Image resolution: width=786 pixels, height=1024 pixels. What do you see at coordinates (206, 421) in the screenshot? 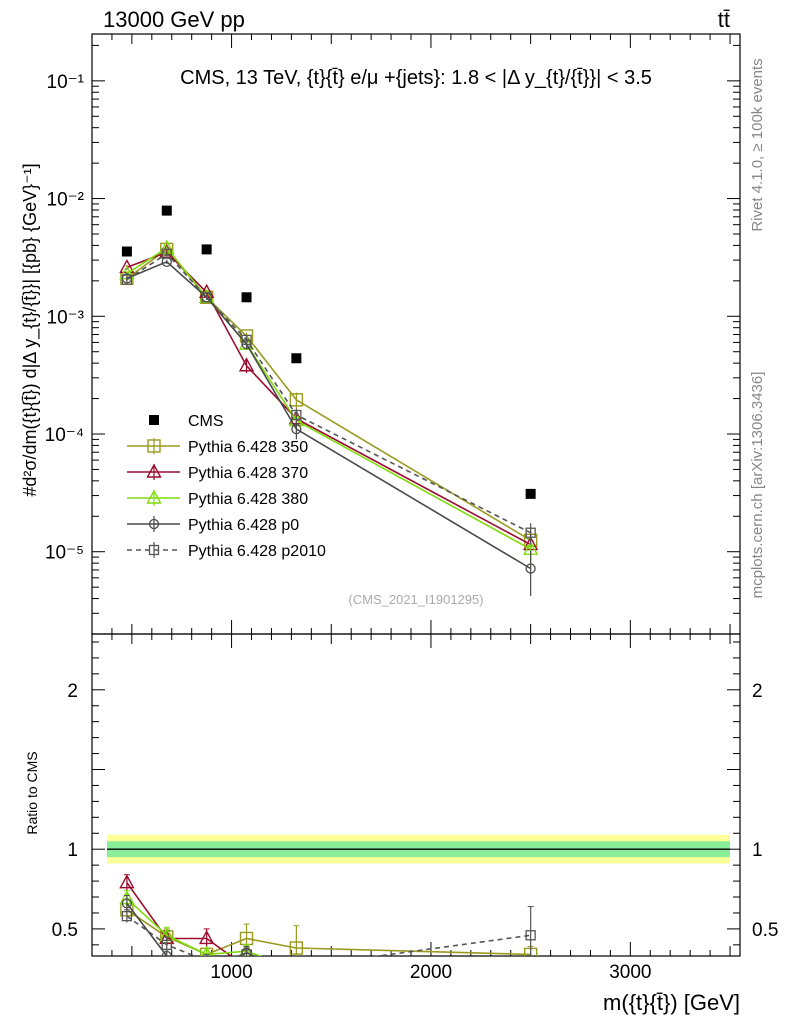
I see `legend-label-cms: CMS` at bounding box center [206, 421].